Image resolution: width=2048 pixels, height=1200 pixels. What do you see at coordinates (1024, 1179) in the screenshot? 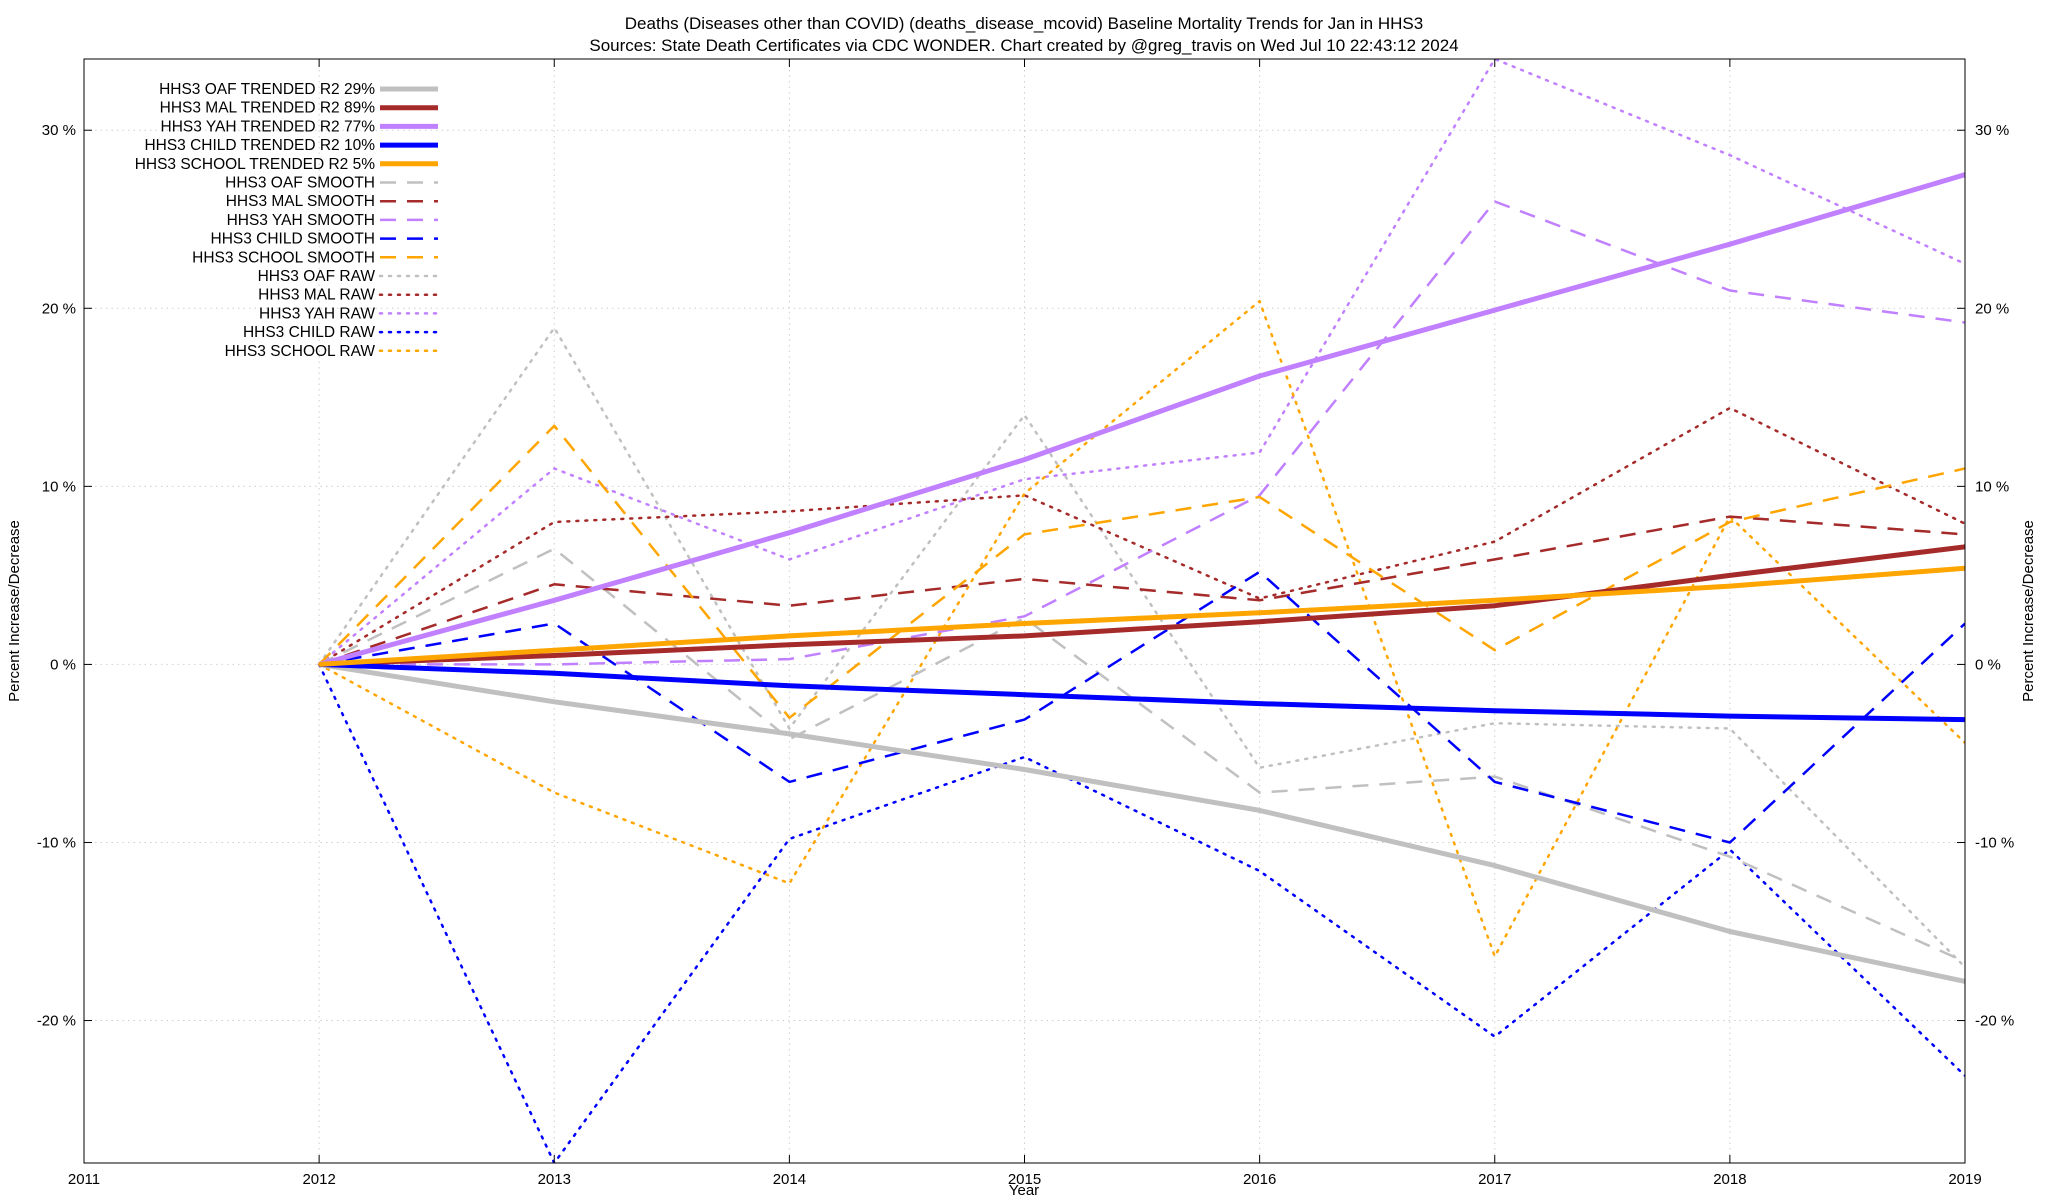
I see `x-tick-label: 2015` at bounding box center [1024, 1179].